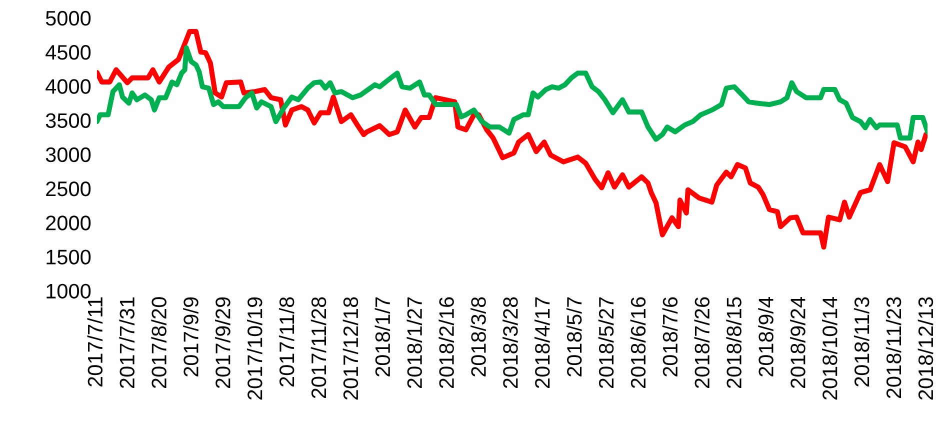 The image size is (946, 436). I want to click on x-tick-label: 2018/5/27, so click(606, 342).